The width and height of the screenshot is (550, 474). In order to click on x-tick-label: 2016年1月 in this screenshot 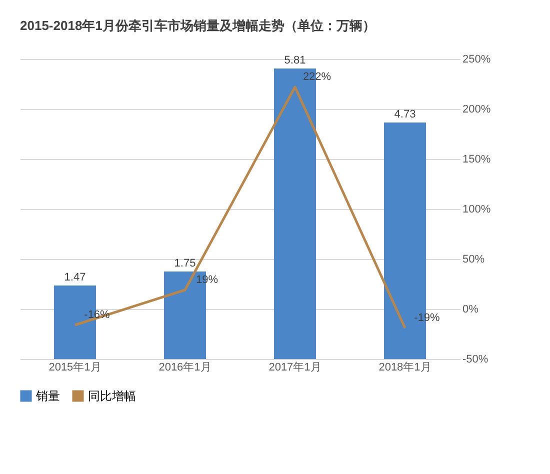, I will do `click(185, 368)`.